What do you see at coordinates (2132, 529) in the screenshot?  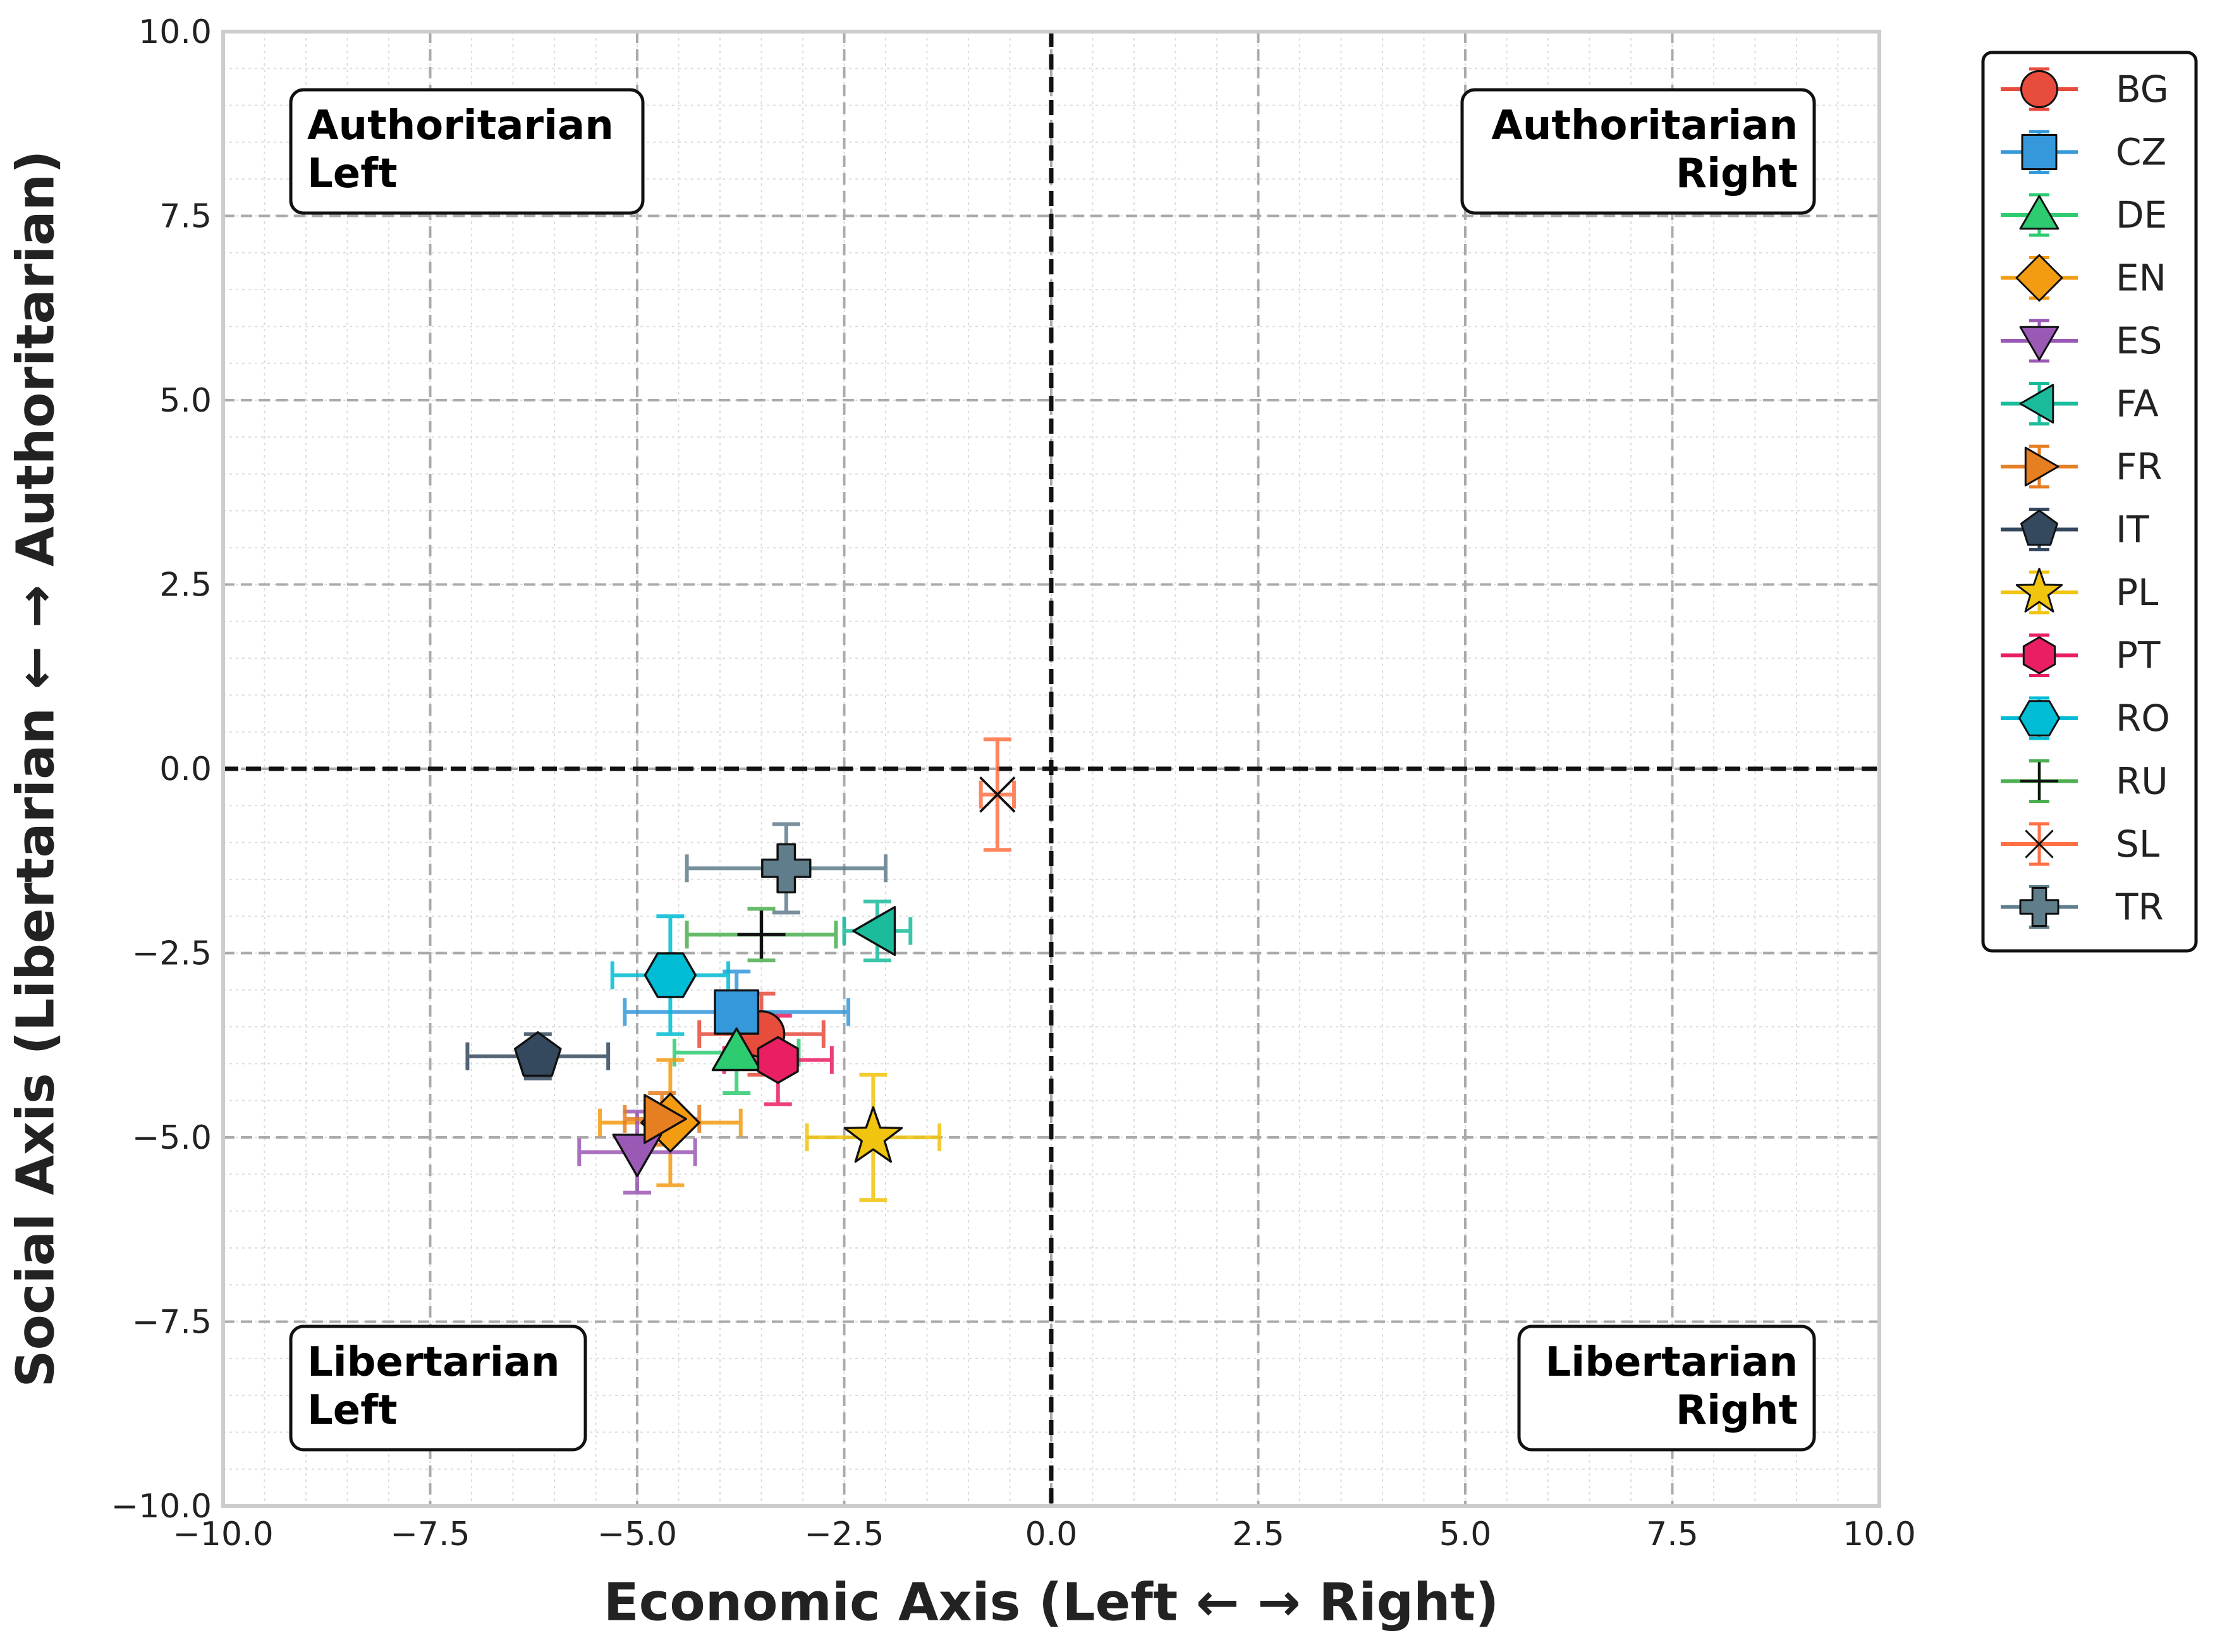 I see `legend-label: IT` at bounding box center [2132, 529].